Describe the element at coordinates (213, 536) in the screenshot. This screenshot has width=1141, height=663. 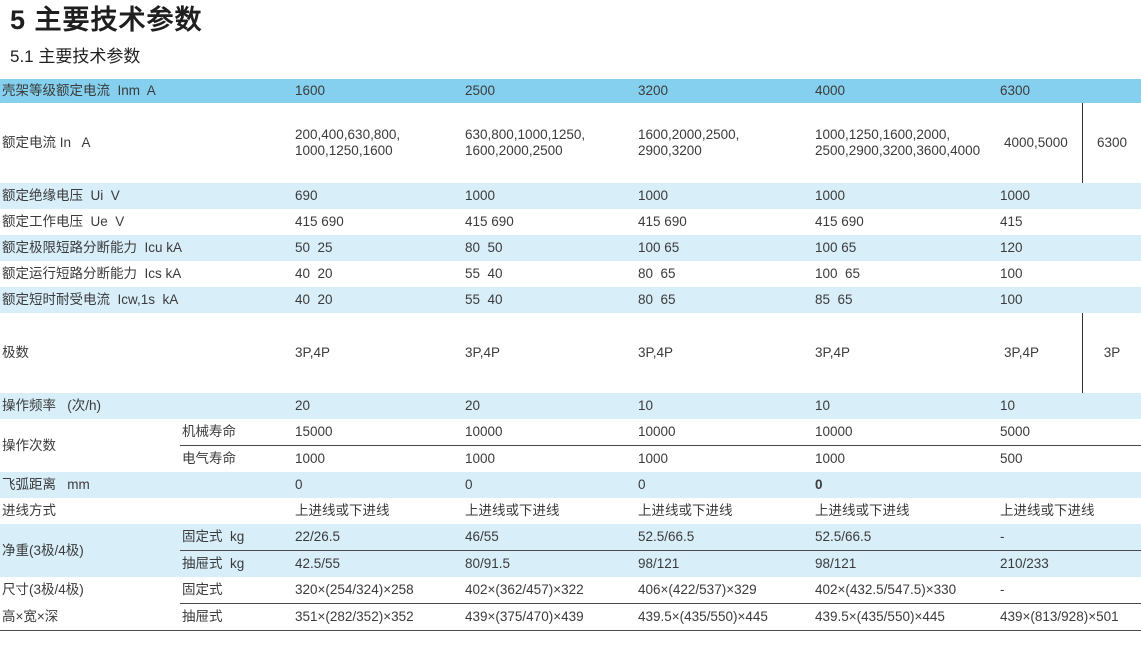
I see `sub-label: 固定式 kg` at that location.